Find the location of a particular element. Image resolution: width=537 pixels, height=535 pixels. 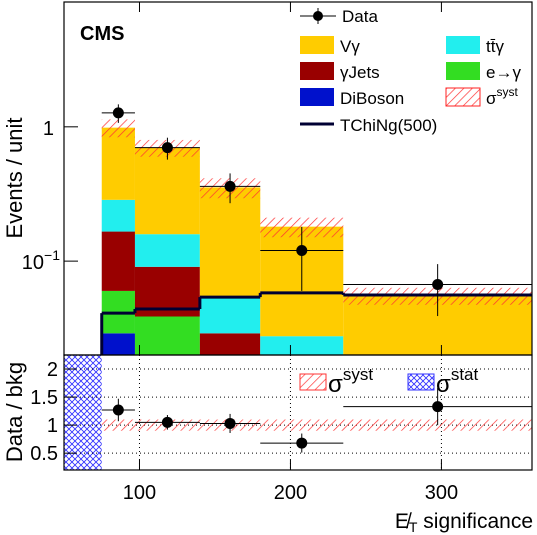

legend-label: Data is located at coordinates (360, 16).